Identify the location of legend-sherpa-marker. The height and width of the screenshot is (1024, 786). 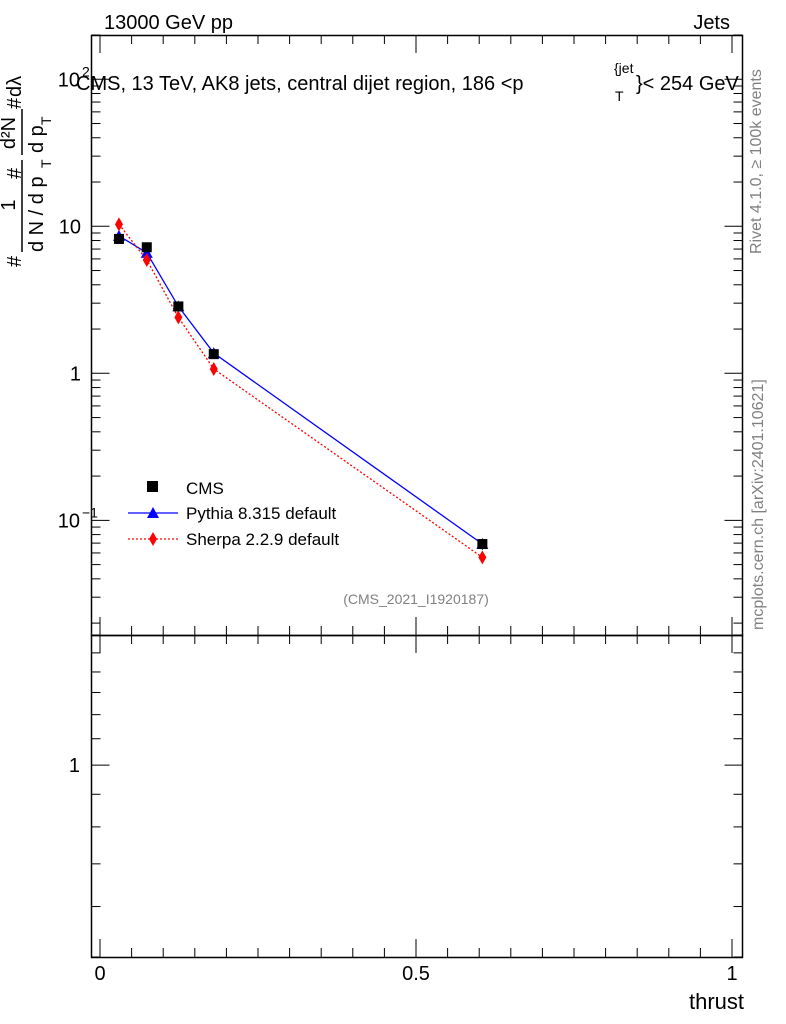
(153, 539).